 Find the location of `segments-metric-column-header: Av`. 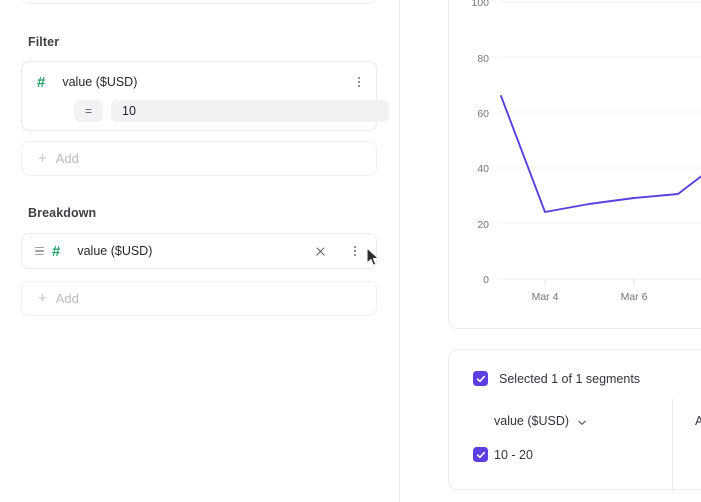

segments-metric-column-header: Av is located at coordinates (698, 421).